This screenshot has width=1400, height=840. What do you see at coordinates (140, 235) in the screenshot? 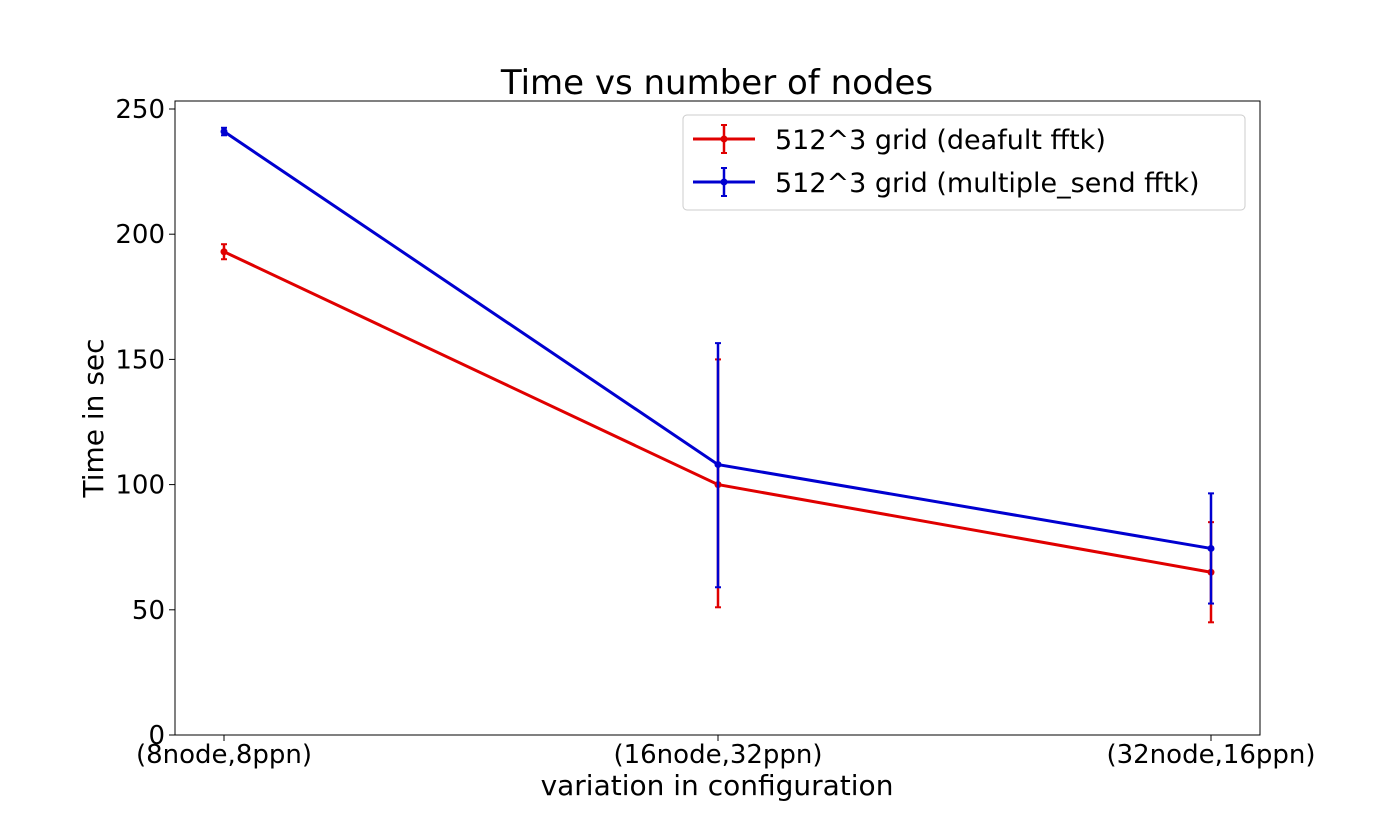
I see `y-tick-label: 200` at bounding box center [140, 235].